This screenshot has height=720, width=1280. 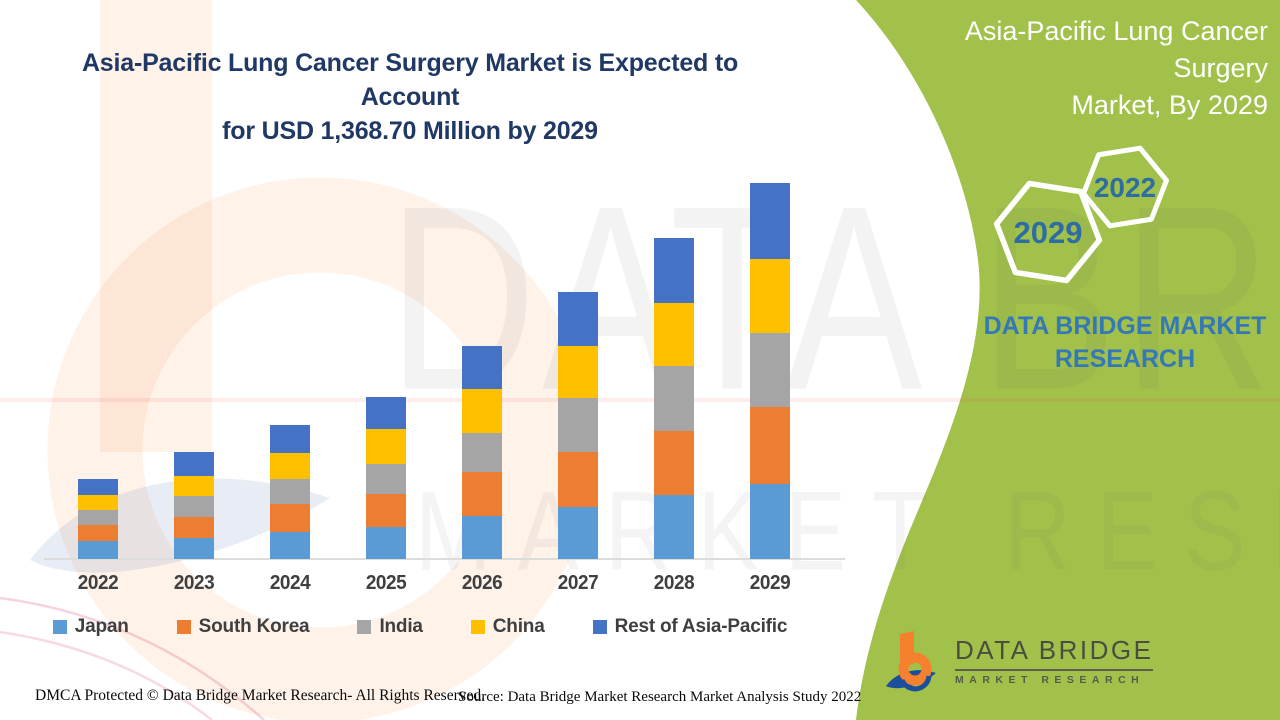 What do you see at coordinates (194, 486) in the screenshot?
I see `bar-segment-china-2023` at bounding box center [194, 486].